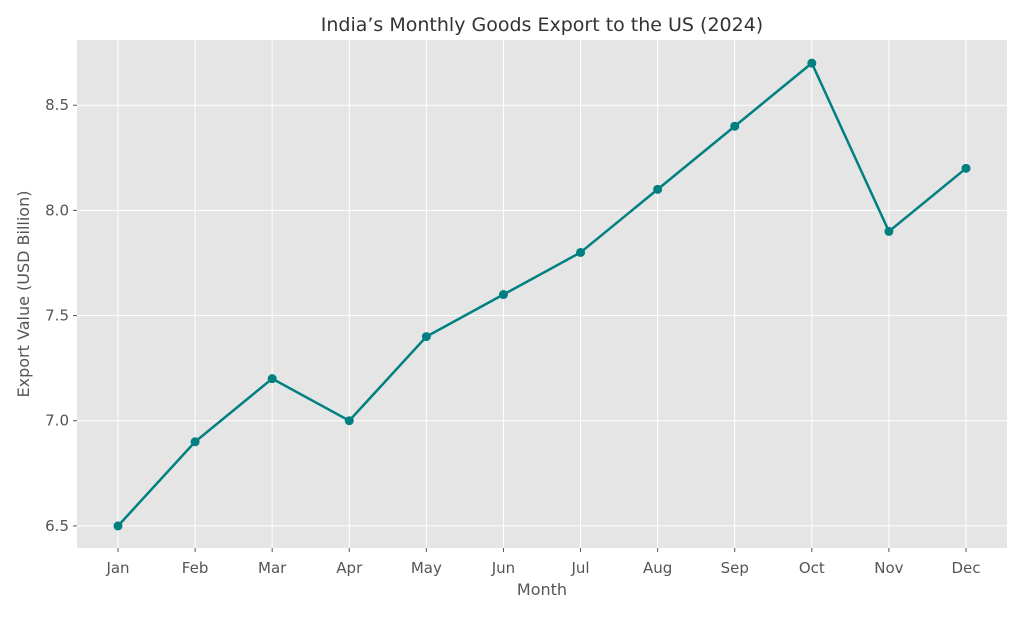 The width and height of the screenshot is (1024, 618). What do you see at coordinates (543, 562) in the screenshot?
I see `x-ticks: Jan Feb Mar Apr May Jun Jul Aug Sep Oct Nov Dec` at bounding box center [543, 562].